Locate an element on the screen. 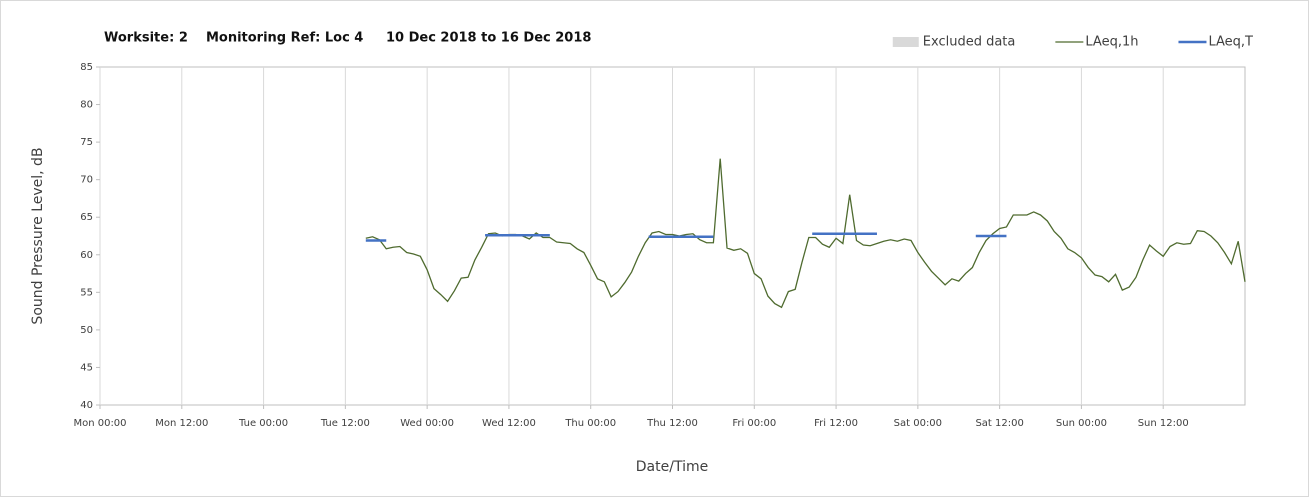 The width and height of the screenshot is (1309, 501). y-tick-label: 80 is located at coordinates (86, 105).